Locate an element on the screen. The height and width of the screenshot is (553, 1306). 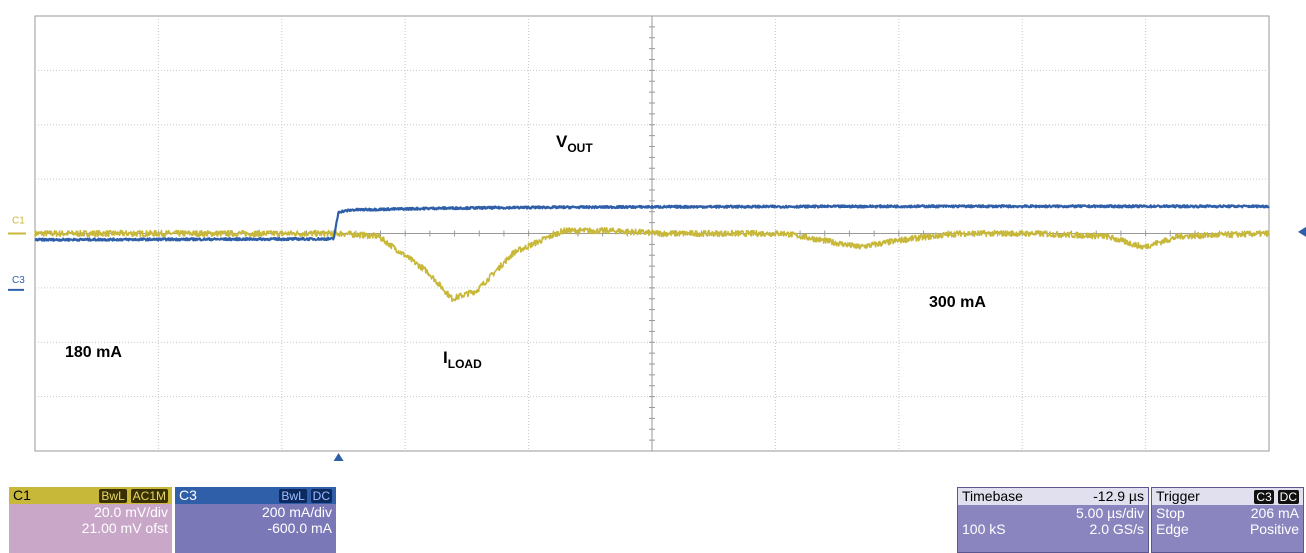
trigger-label: Trigger is located at coordinates (1178, 496).